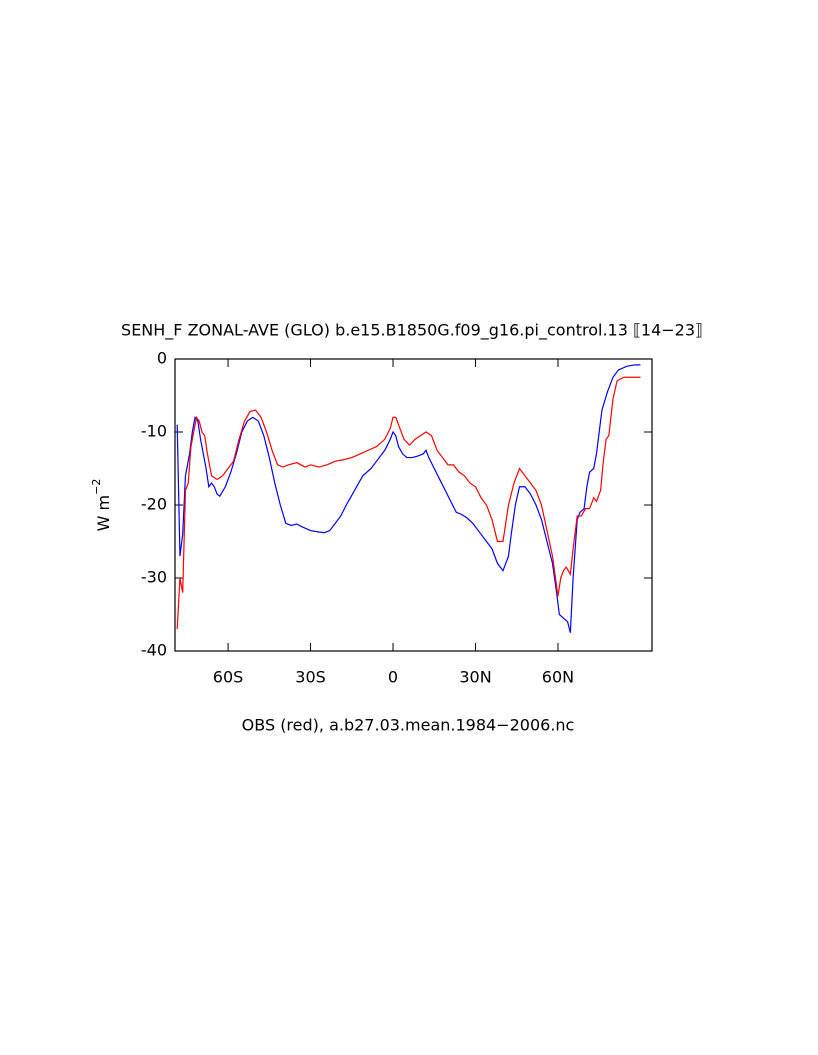 This screenshot has height=1055, width=818. I want to click on y-tick-label: -30, so click(154, 577).